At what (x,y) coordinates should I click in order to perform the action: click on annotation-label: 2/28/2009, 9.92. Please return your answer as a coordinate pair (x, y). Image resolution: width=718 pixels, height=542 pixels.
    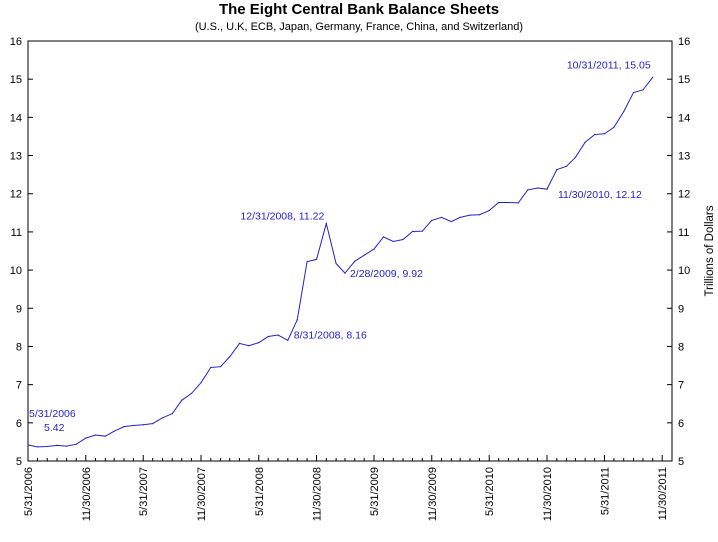
    Looking at the image, I should click on (386, 274).